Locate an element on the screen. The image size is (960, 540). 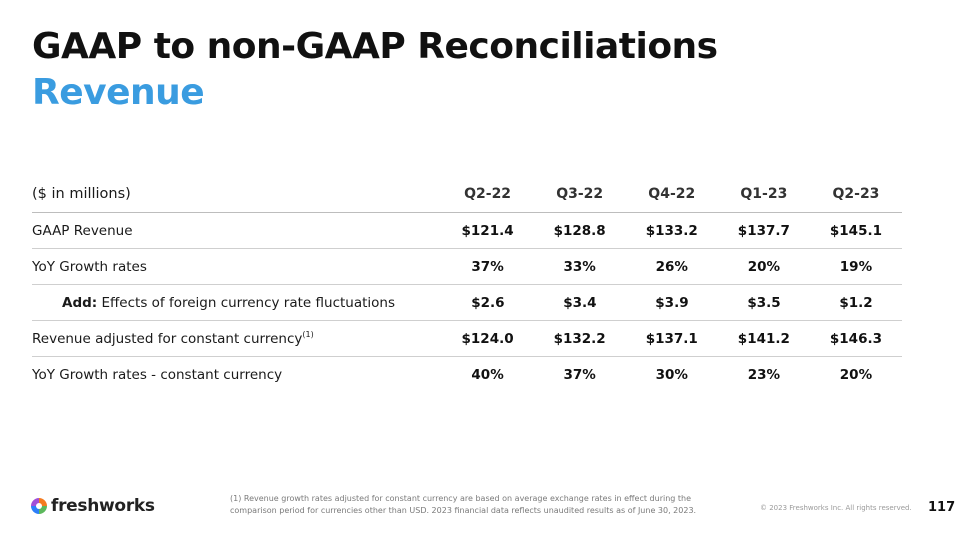
logo-text: freshworks is located at coordinates (103, 506).